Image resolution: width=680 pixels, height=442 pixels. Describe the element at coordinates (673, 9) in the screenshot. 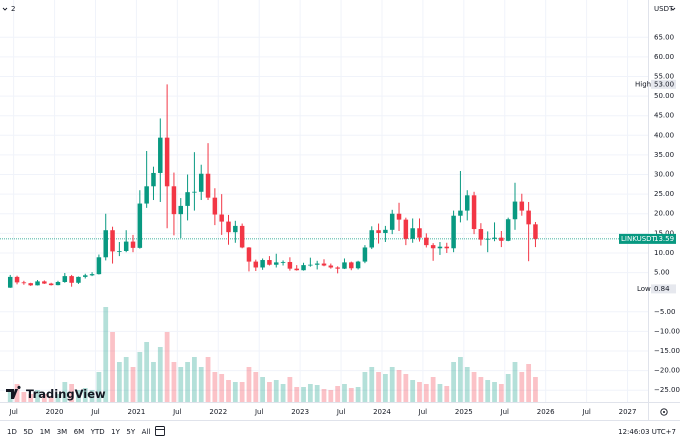

I see `chevron-icon` at that location.